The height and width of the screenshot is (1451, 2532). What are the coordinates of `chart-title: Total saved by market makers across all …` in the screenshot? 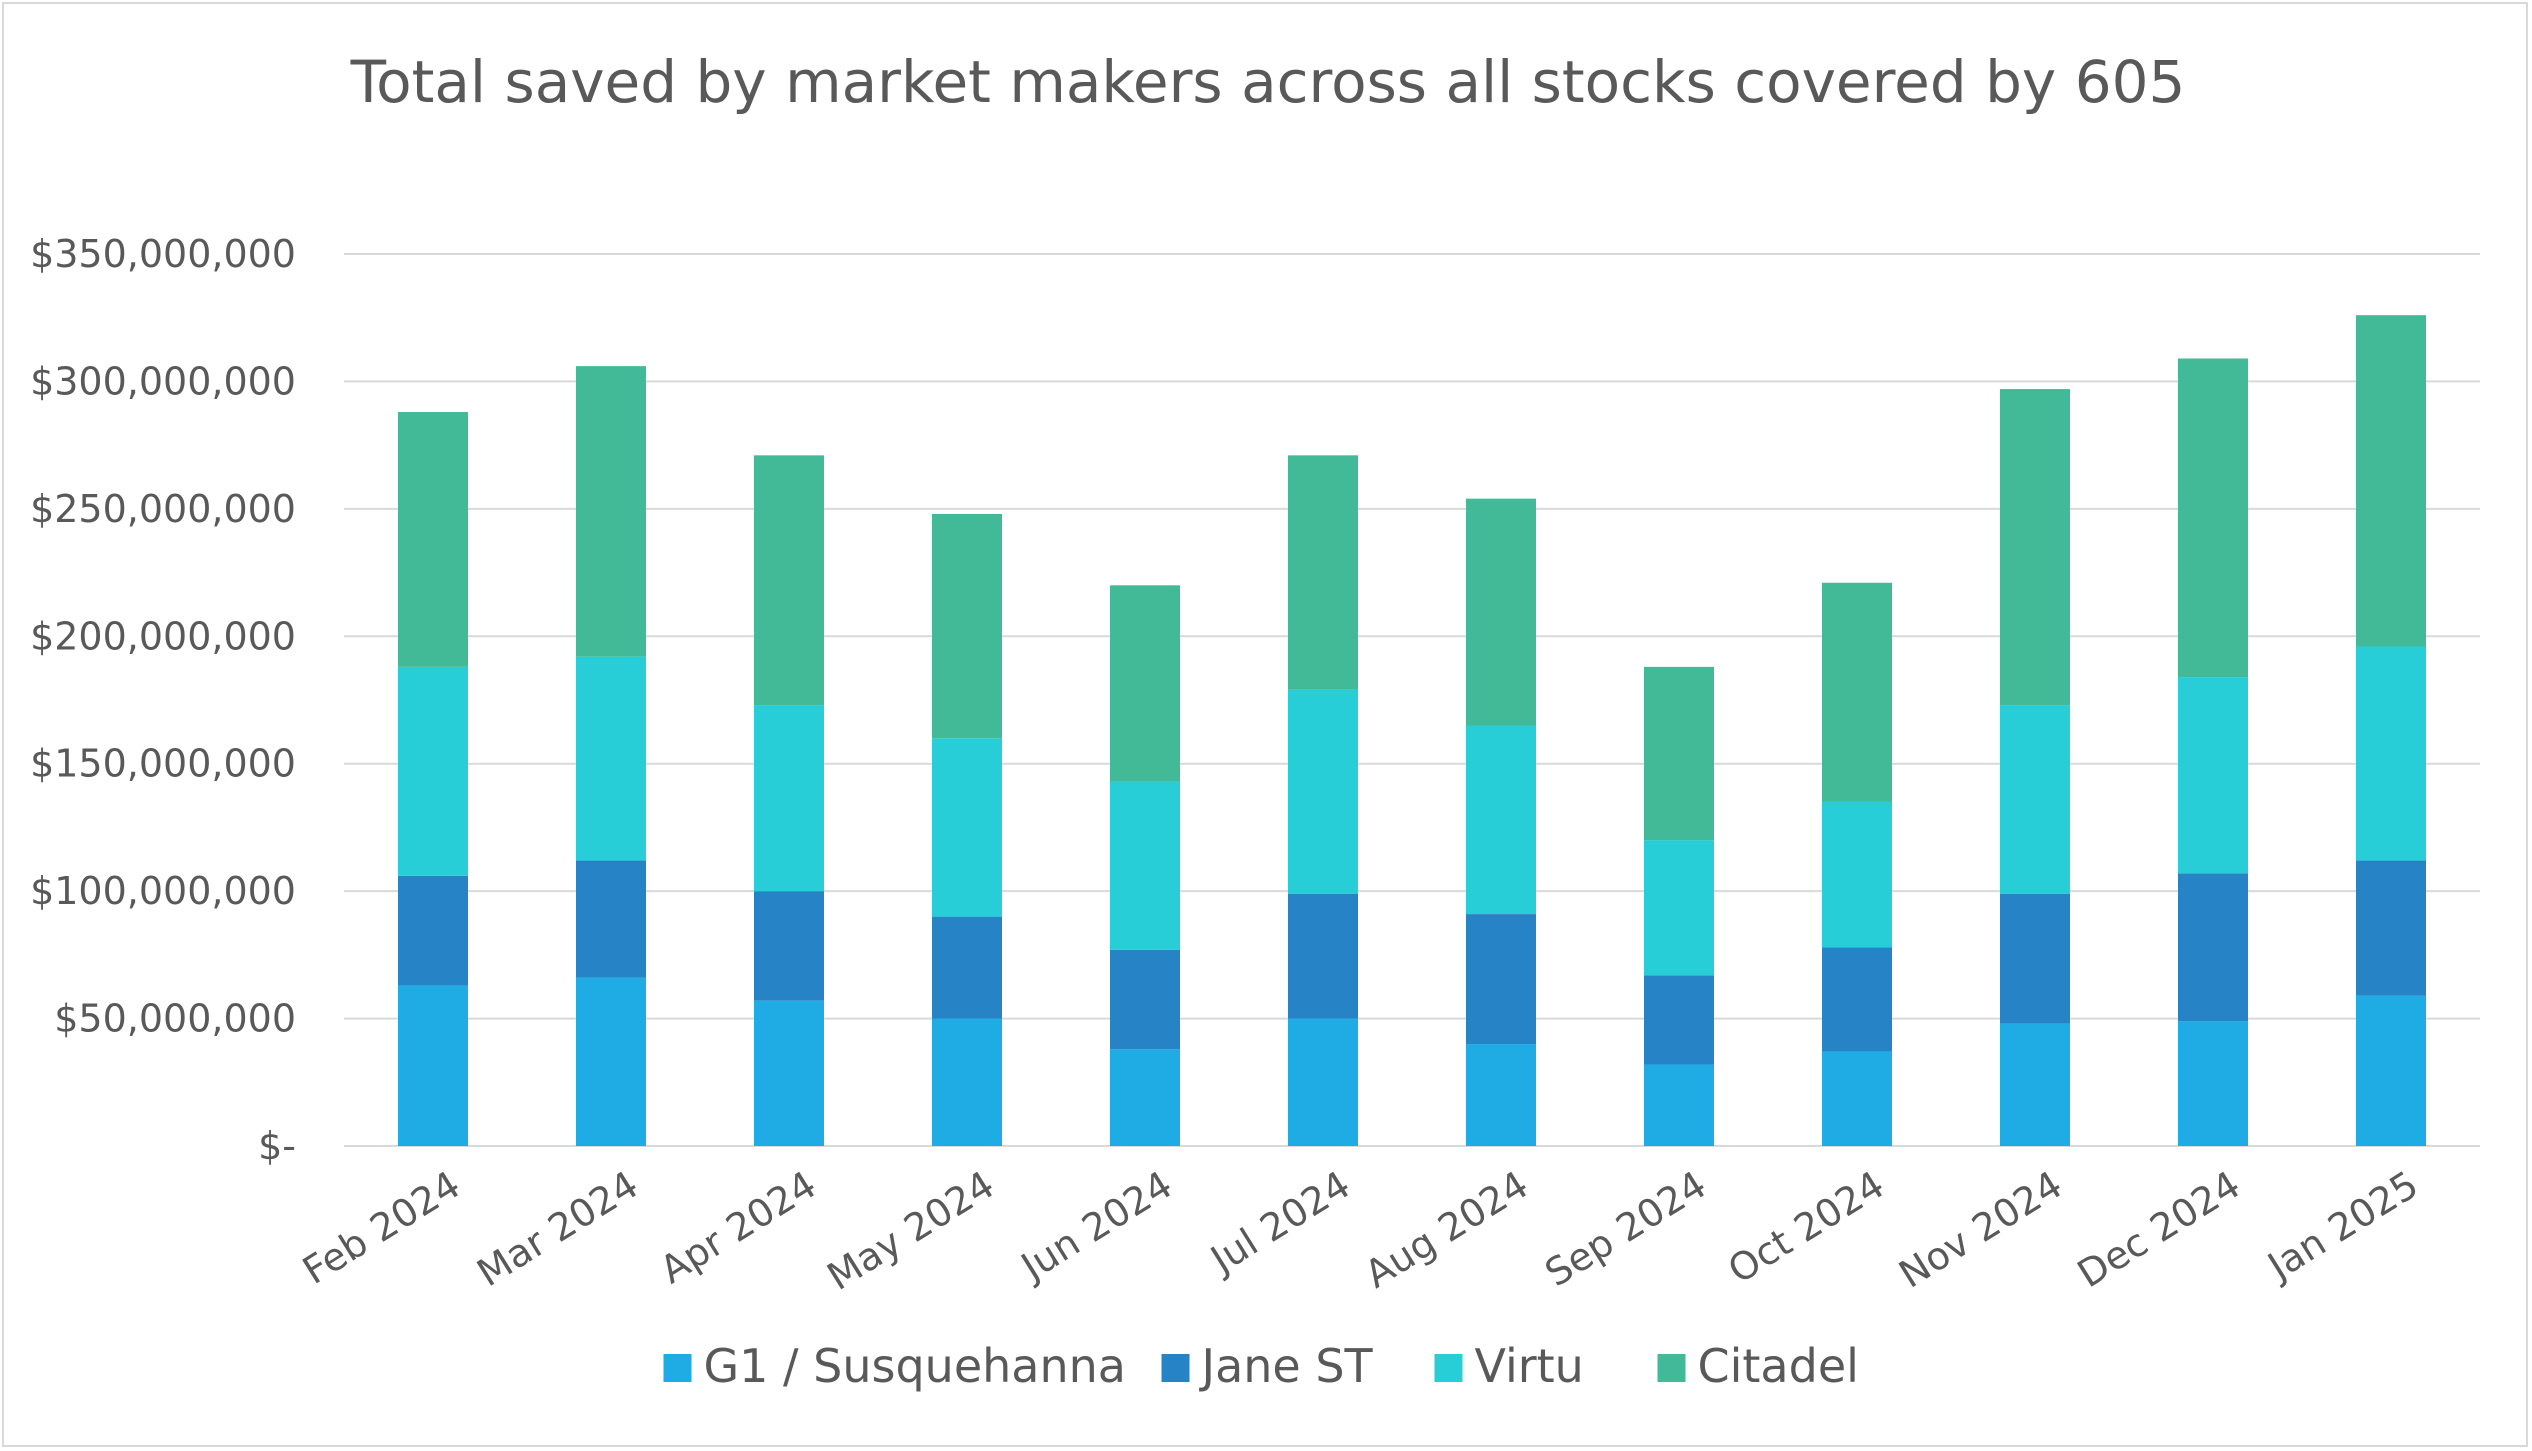 It's located at (1268, 82).